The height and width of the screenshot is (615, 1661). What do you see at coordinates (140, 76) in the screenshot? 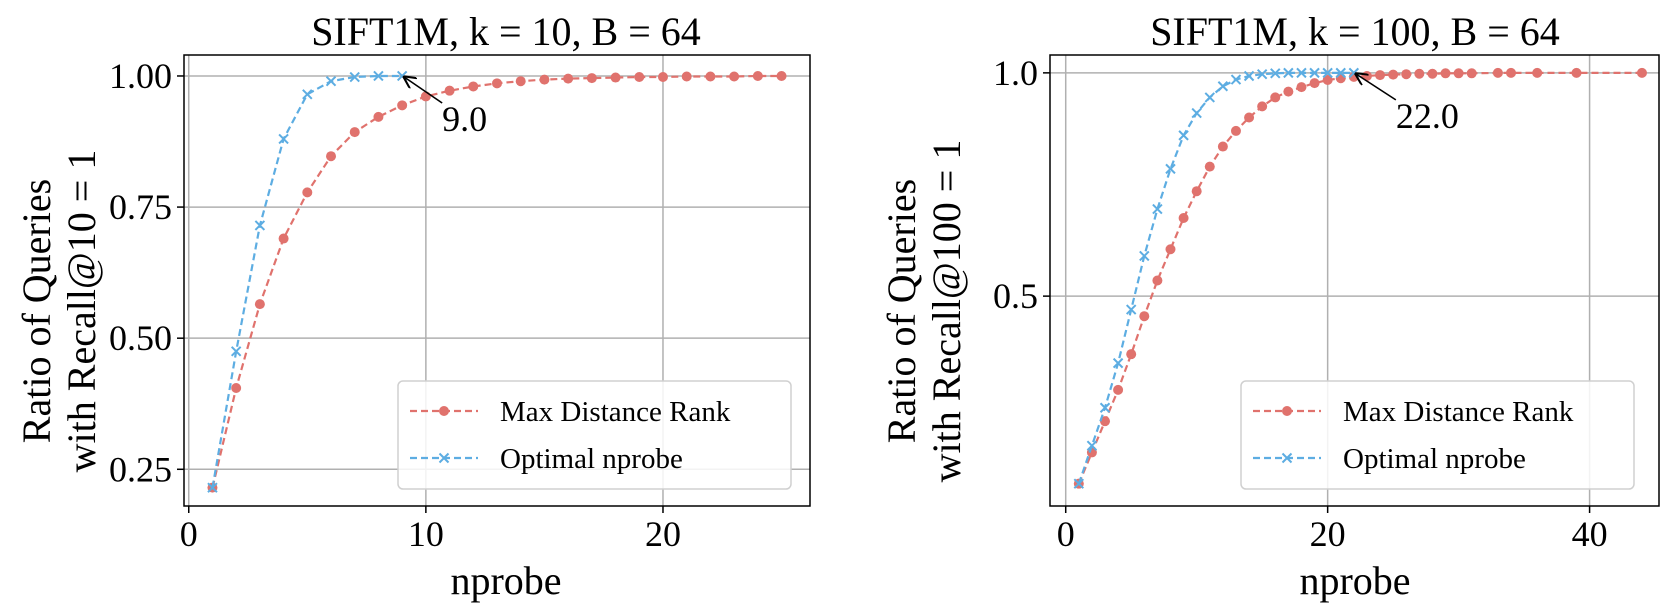
I see `y-tick-label: 1.00` at bounding box center [140, 76].